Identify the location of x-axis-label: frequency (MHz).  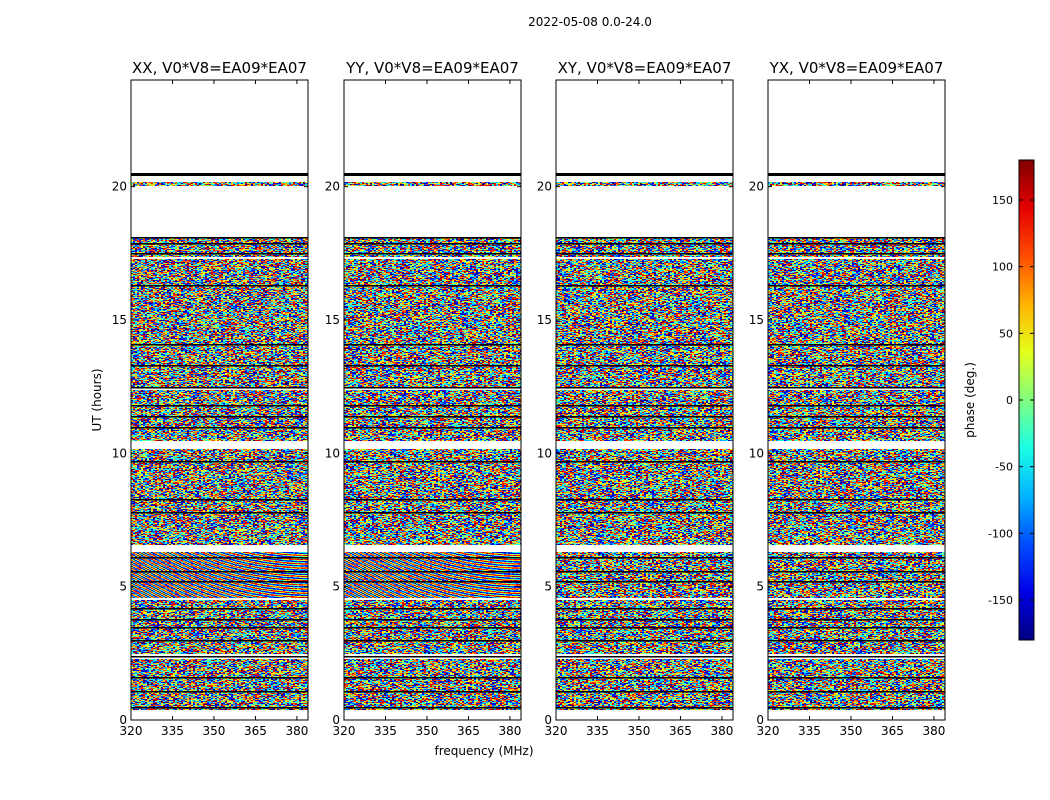
(483, 751).